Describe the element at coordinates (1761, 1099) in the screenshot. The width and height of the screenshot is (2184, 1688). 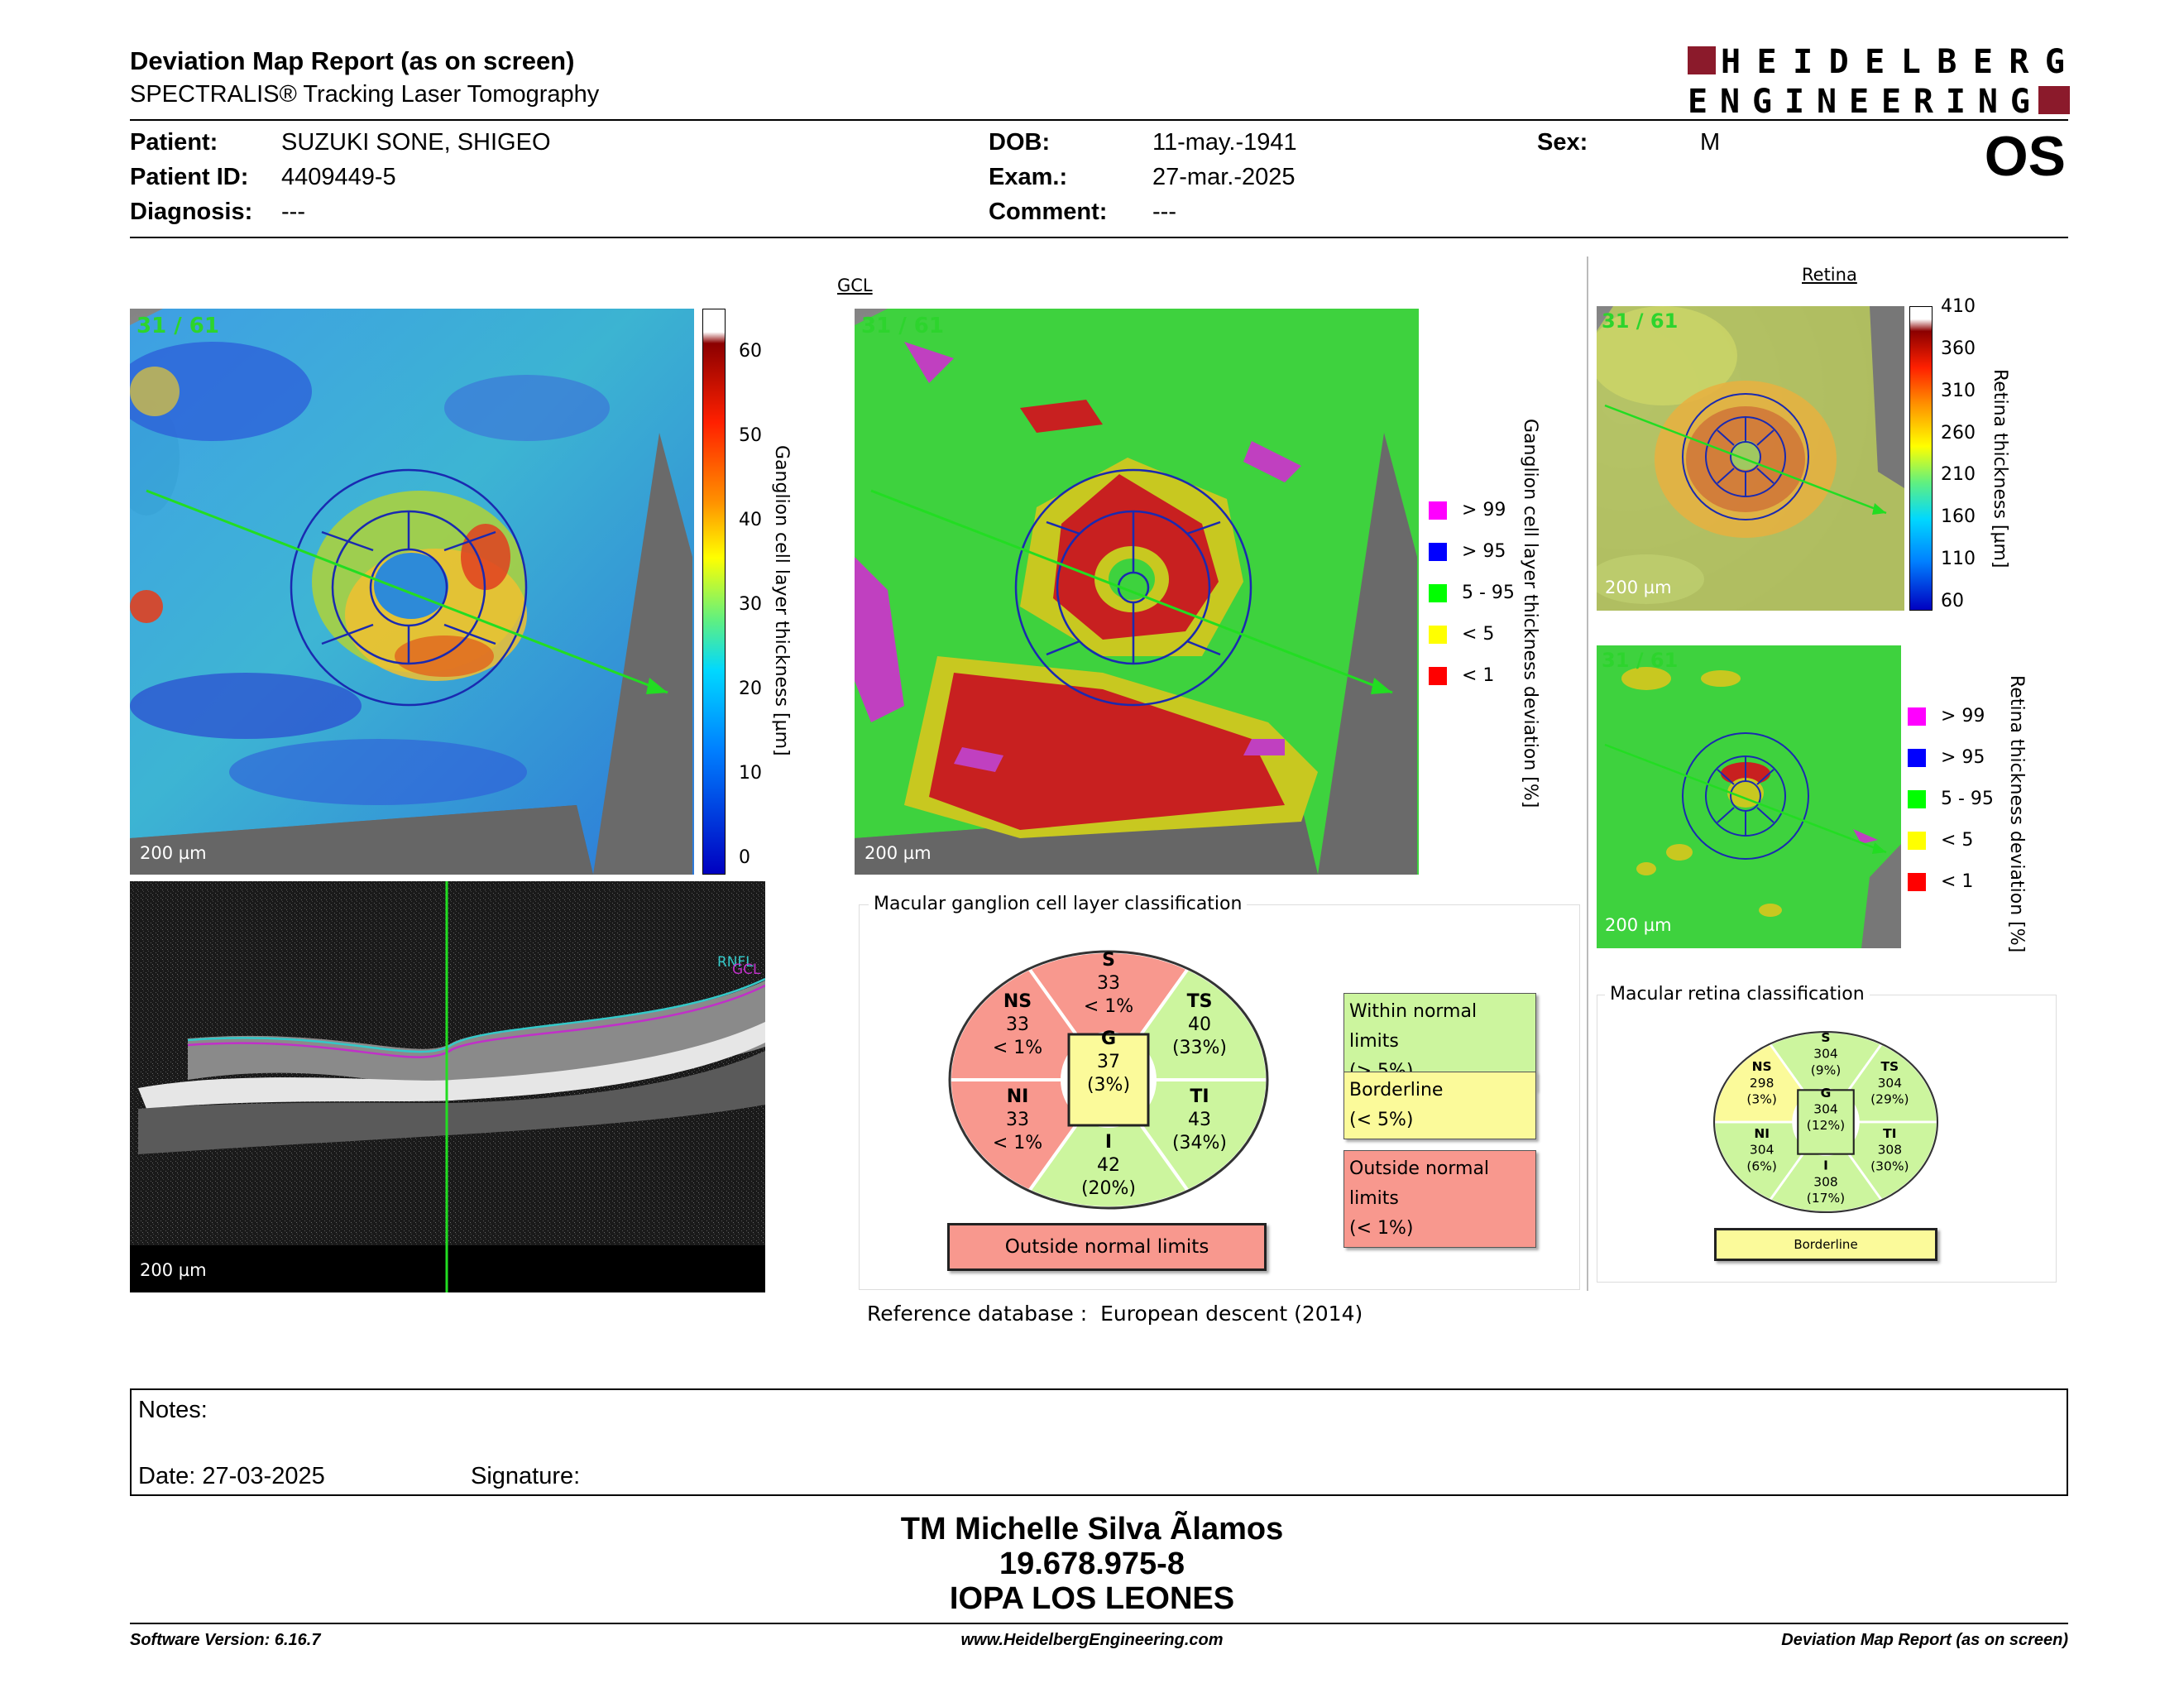
I see `sector-percentile: (3%)` at that location.